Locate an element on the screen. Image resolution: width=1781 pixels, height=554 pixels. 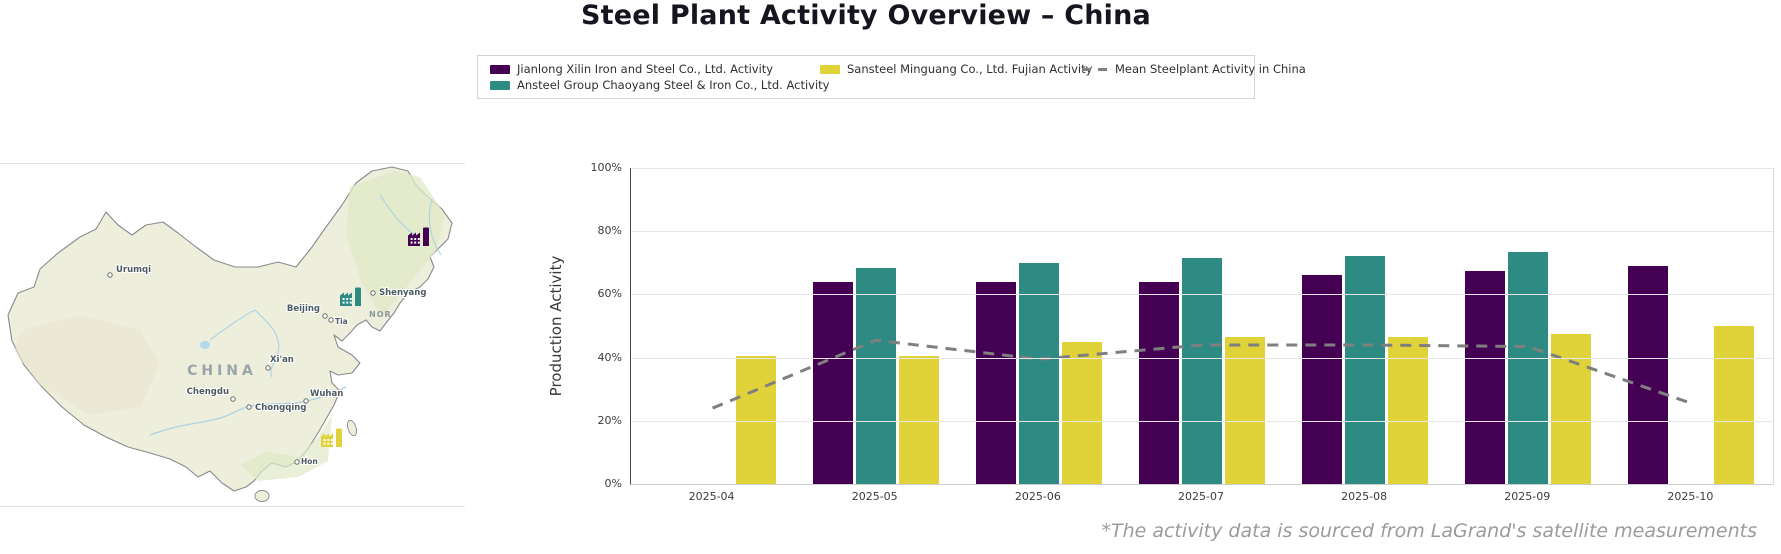
city-marker-xi-an: Xi'an is located at coordinates (280, 362).